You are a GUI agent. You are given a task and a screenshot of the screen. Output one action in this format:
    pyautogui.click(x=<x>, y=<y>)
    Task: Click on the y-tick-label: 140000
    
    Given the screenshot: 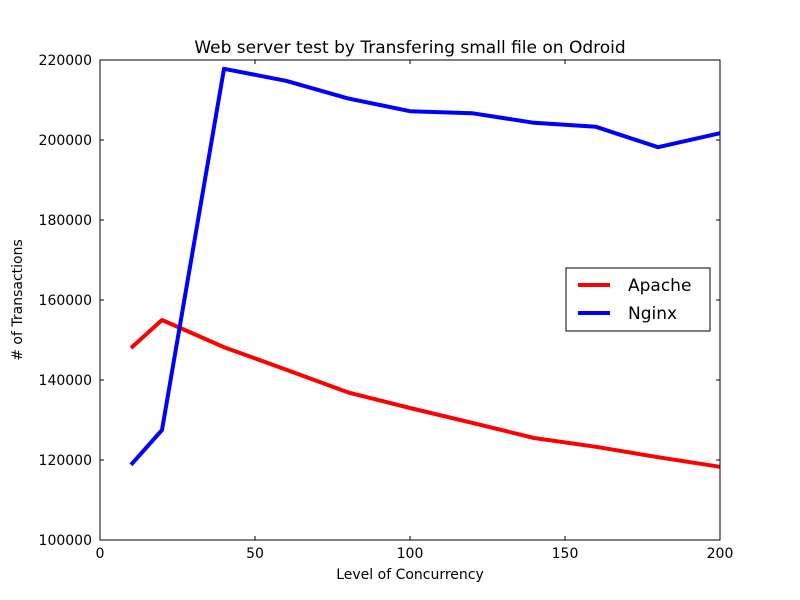 What is the action you would take?
    pyautogui.click(x=65, y=381)
    